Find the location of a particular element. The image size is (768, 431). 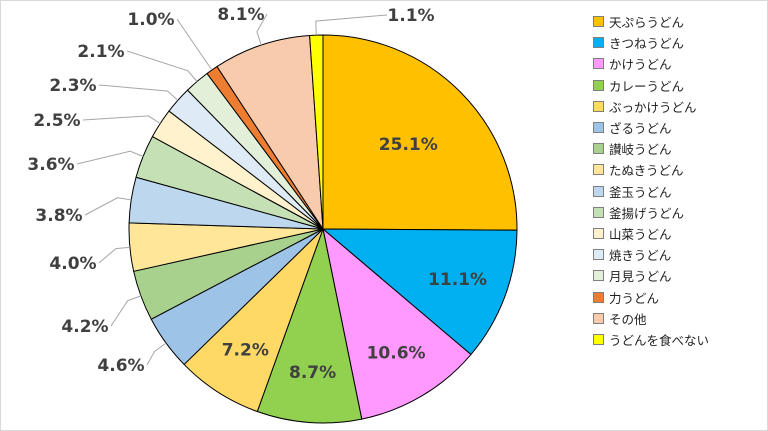

legend-item: ぶっかけうどん is located at coordinates (678, 106).